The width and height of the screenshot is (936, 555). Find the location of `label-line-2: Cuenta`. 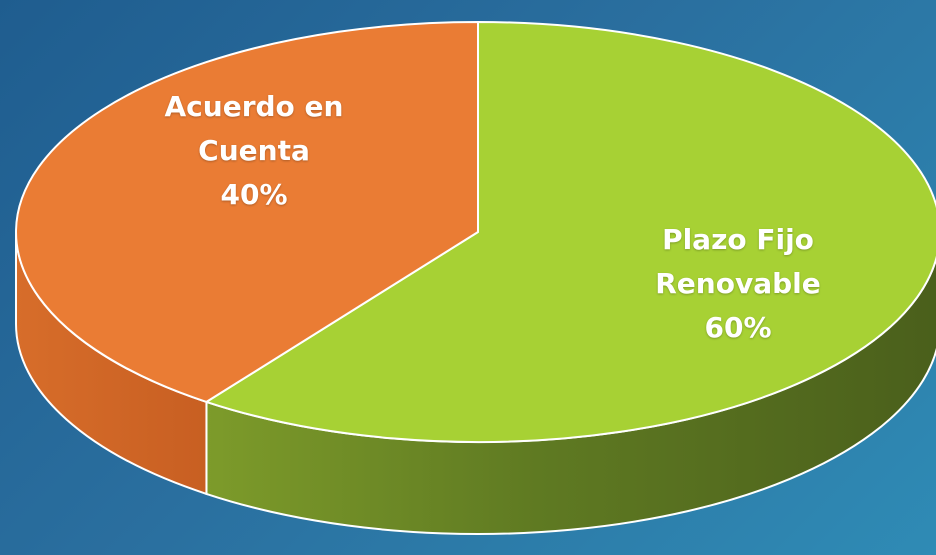

label-line-2: Cuenta is located at coordinates (254, 150).